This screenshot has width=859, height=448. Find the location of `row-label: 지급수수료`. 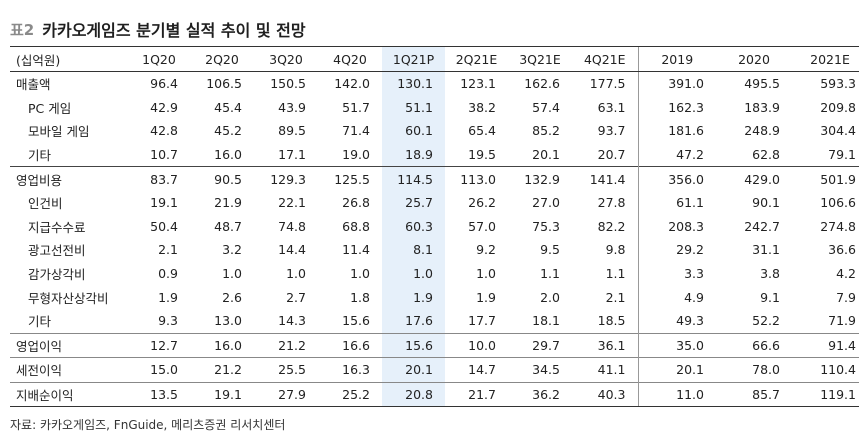

row-label: 지급수수료 is located at coordinates (57, 227).